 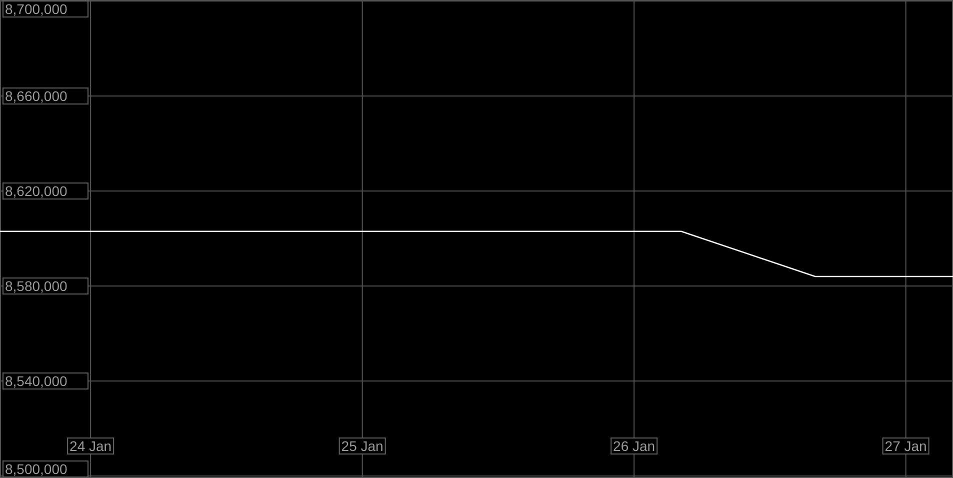 What do you see at coordinates (362, 446) in the screenshot?
I see `x-tick-label: 25 Jan` at bounding box center [362, 446].